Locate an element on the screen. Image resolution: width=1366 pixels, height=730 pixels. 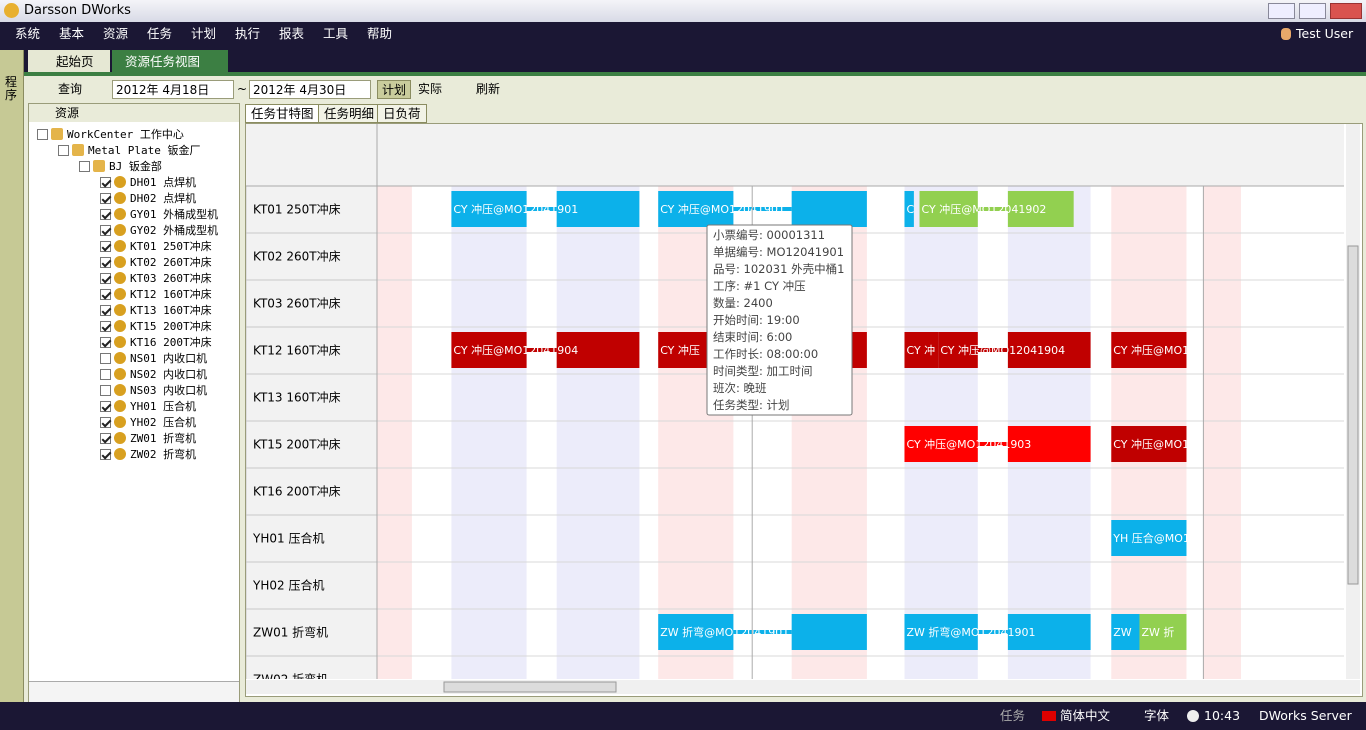
node-label: KT15 200T冲床 is located at coordinates (171, 326).